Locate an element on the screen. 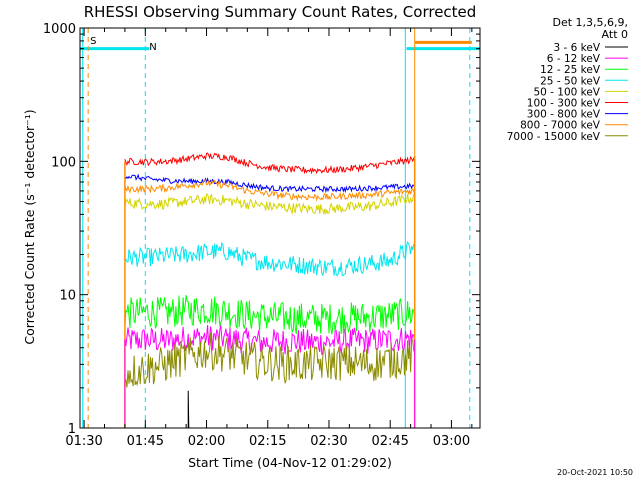  flag-label-s: S is located at coordinates (93, 41).